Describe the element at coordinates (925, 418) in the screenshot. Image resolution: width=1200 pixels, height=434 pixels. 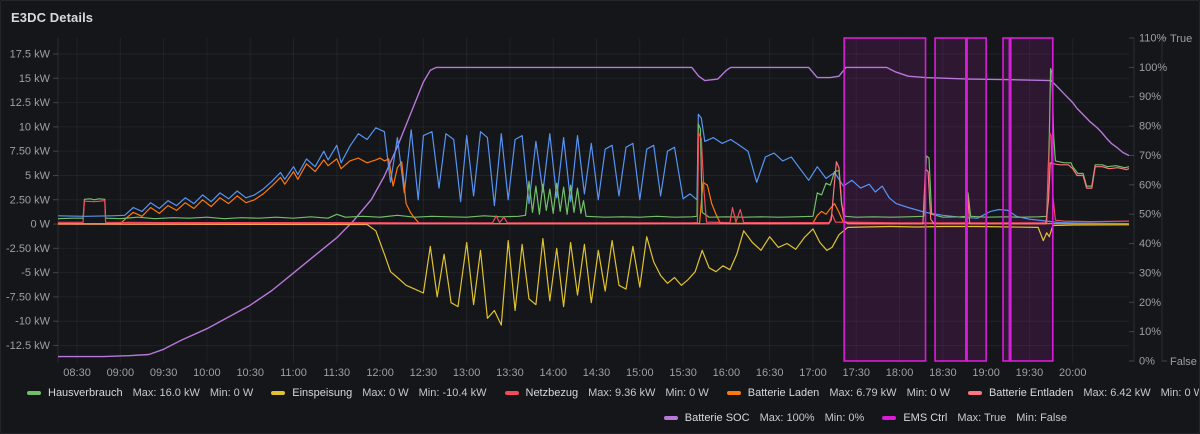
I see `legend-series-label: EMS Ctrl` at that location.